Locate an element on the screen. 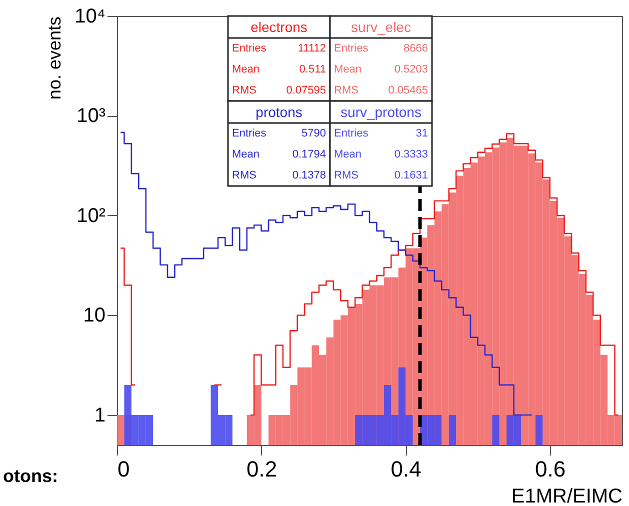  text: surv_elec is located at coordinates (381, 27).